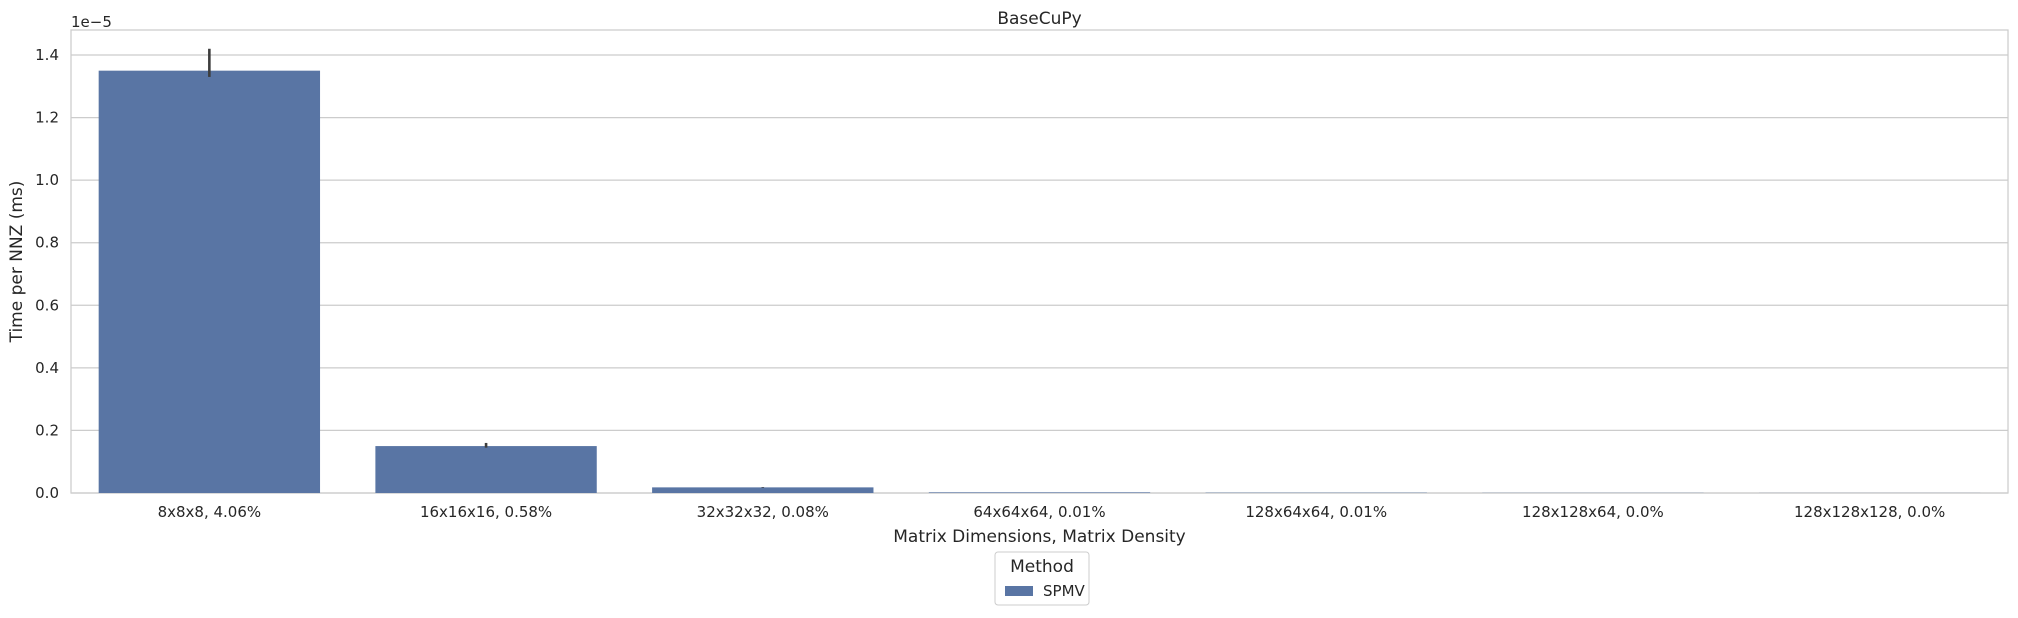  What do you see at coordinates (47, 180) in the screenshot?
I see `y-tick-label: 1.0` at bounding box center [47, 180].